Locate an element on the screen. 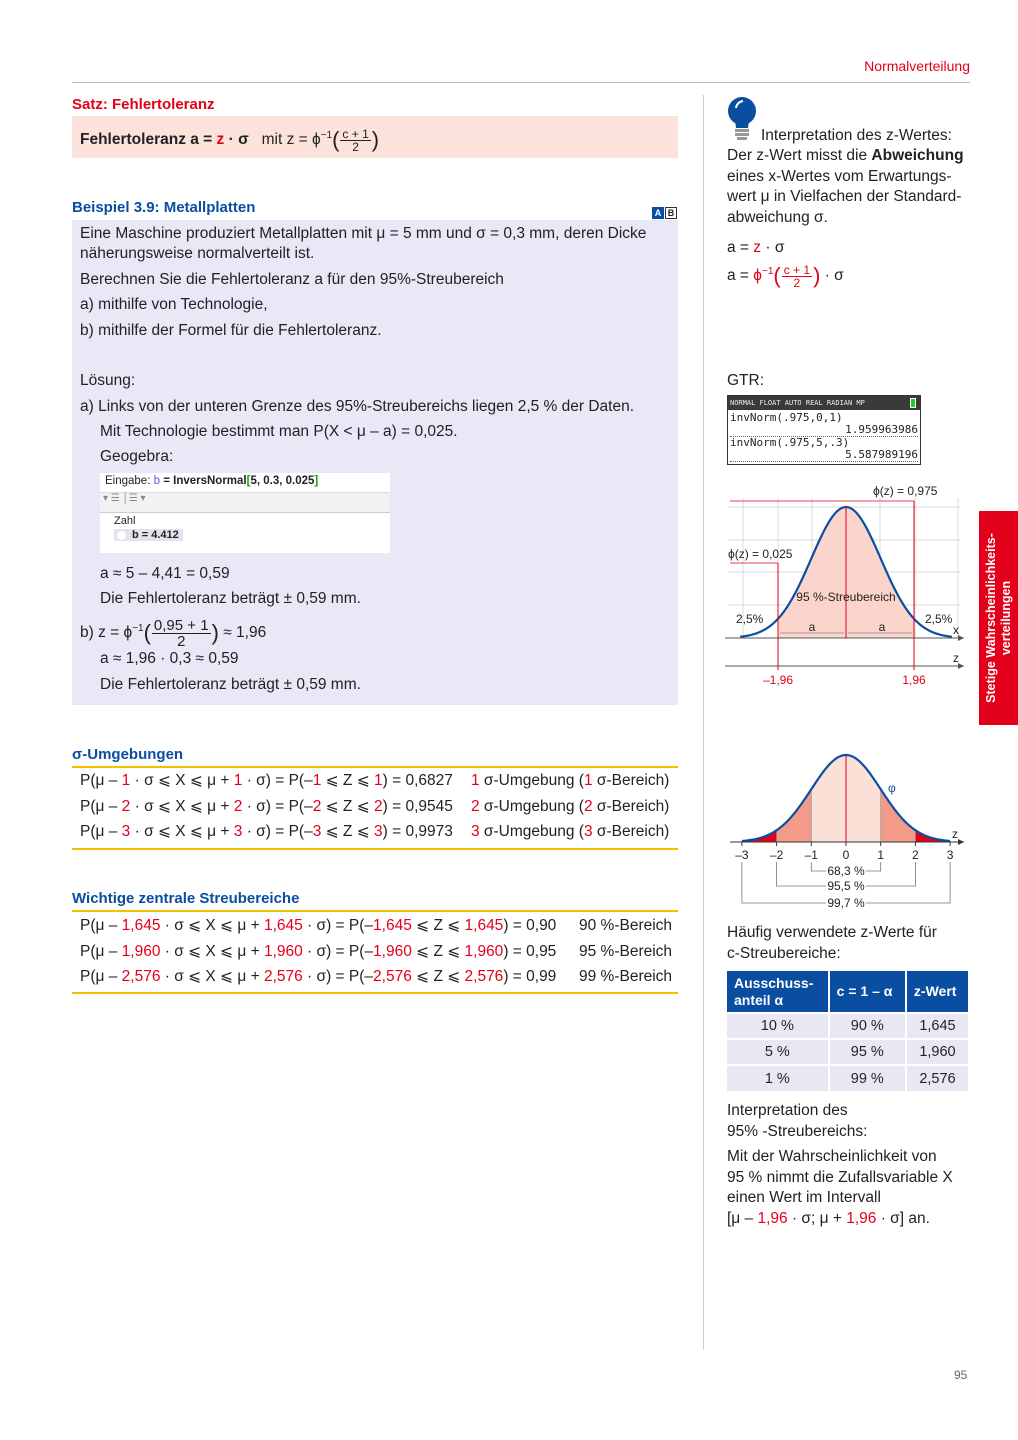 The height and width of the screenshot is (1440, 1018). interp-line: Interpretation des is located at coordinates (787, 1111).